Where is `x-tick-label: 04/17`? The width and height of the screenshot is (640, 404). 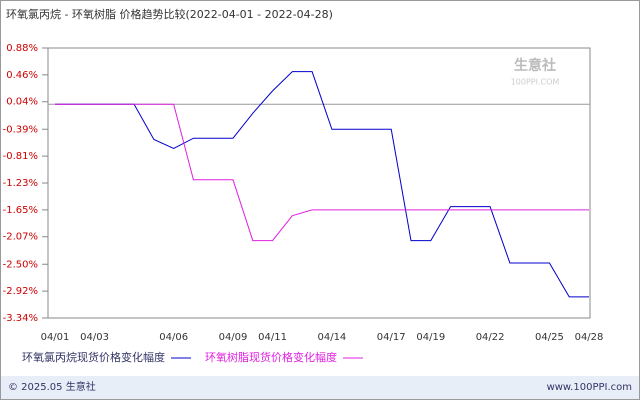 x-tick-label: 04/17 is located at coordinates (391, 337).